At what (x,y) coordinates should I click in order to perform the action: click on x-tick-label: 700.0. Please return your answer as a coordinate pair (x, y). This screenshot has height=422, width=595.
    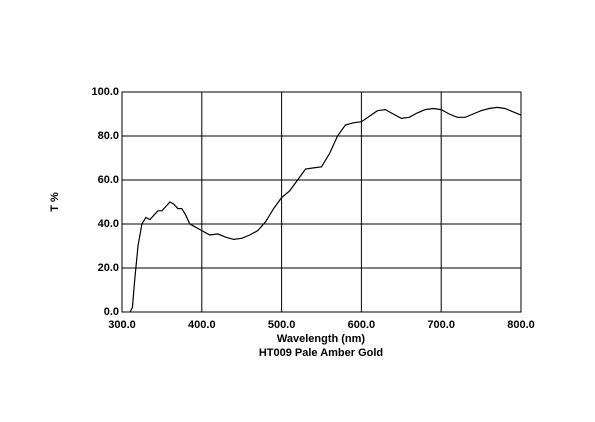
    Looking at the image, I should click on (441, 325).